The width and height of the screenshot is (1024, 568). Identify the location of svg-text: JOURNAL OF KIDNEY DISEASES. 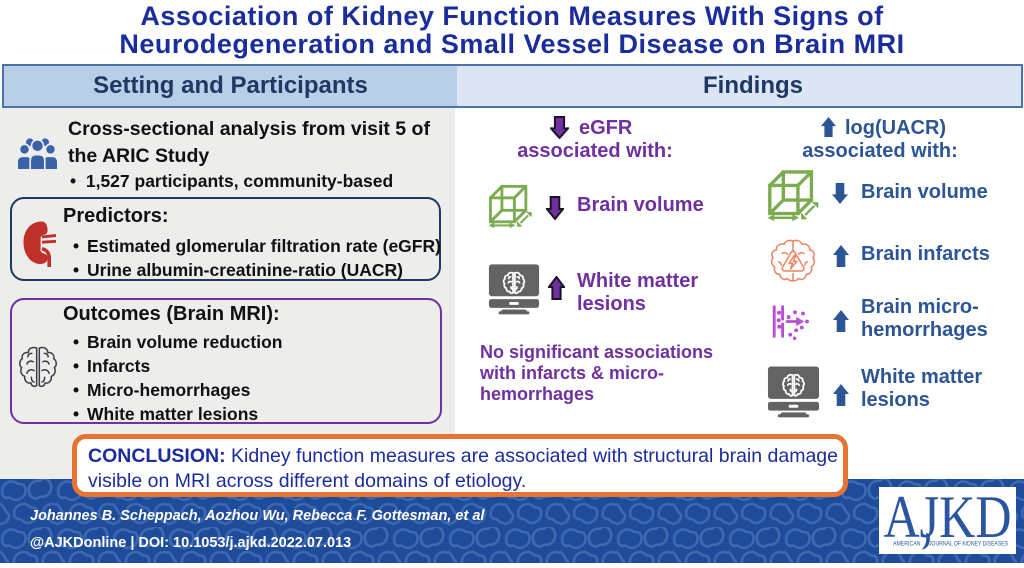
(968, 544).